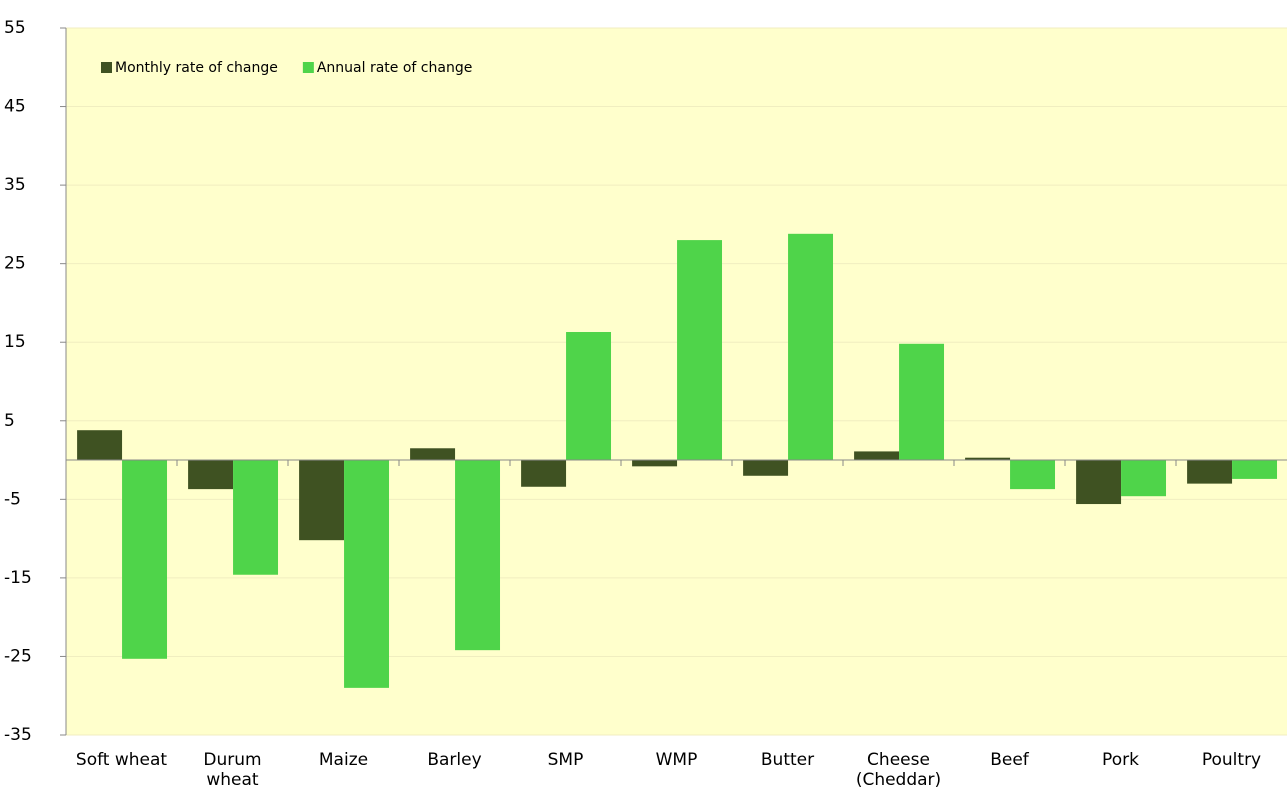 The width and height of the screenshot is (1287, 795). Describe the element at coordinates (394, 68) in the screenshot. I see `legend-label: Annual rate of change` at that location.